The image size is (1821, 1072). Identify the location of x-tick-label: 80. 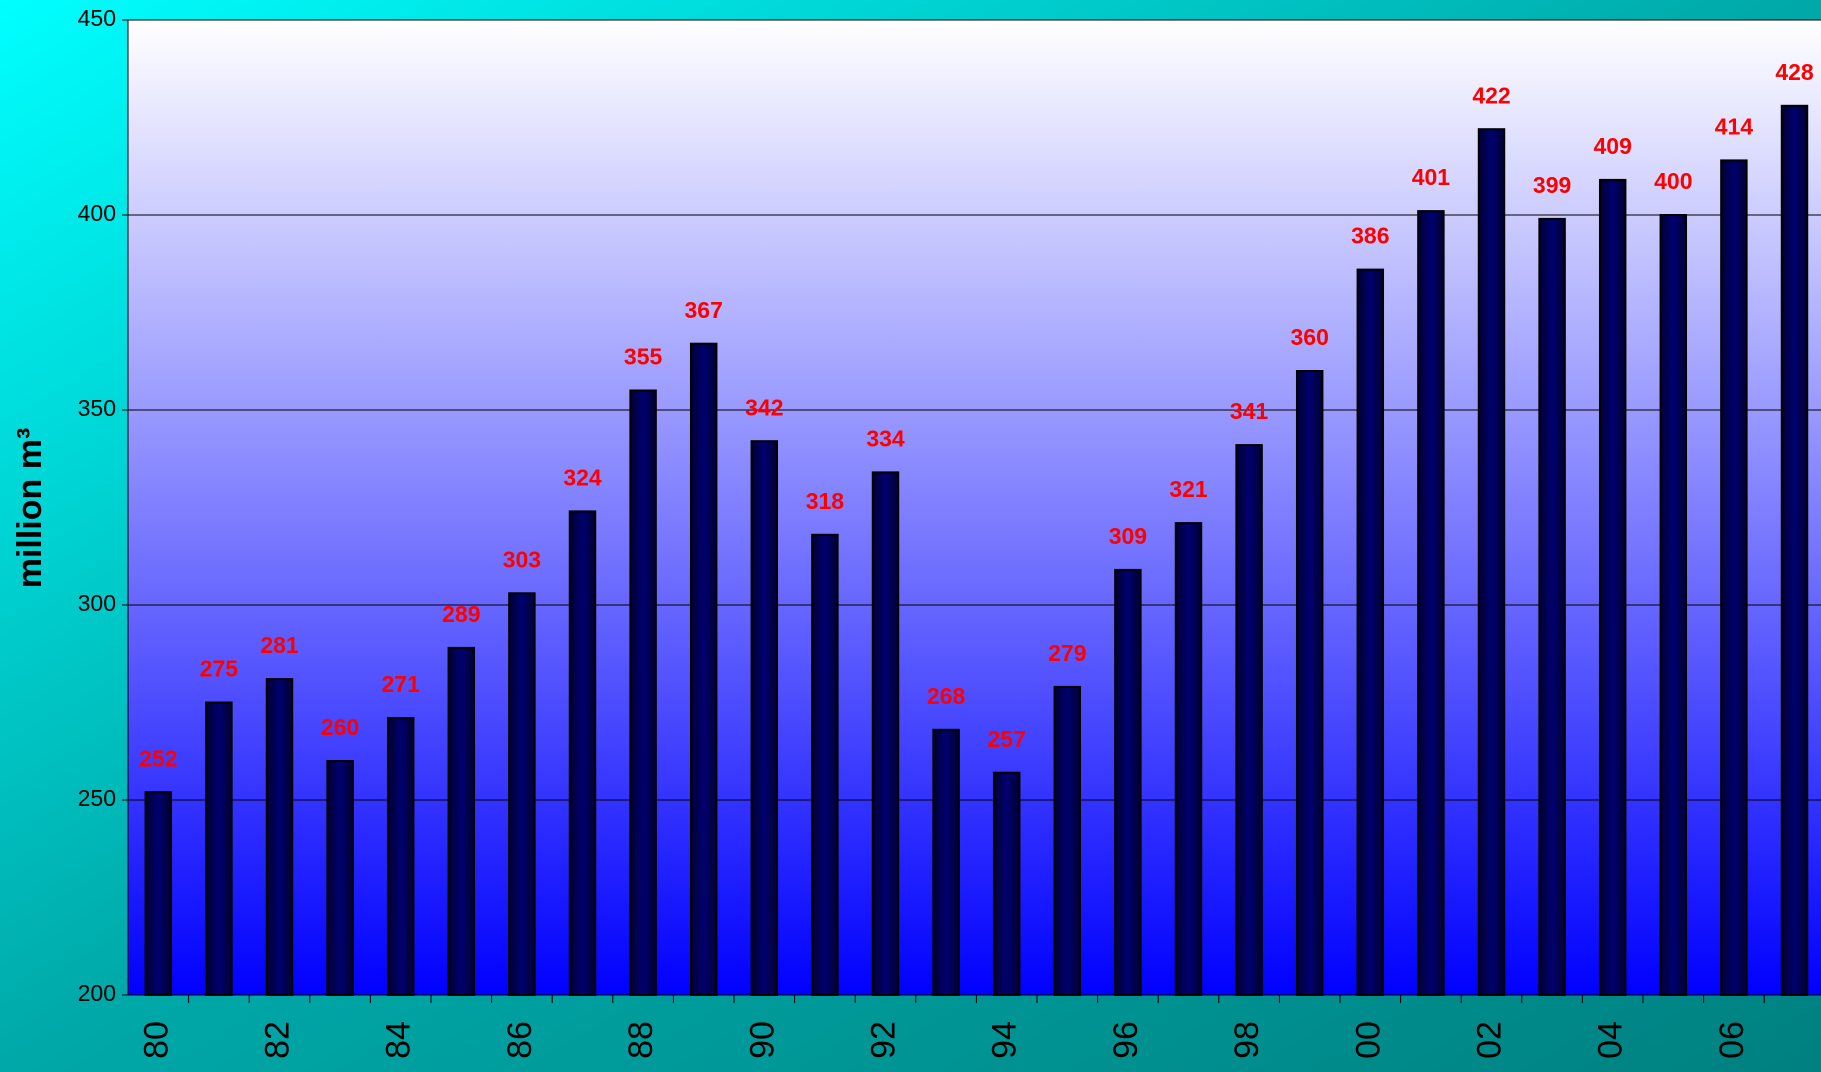
(156, 1040).